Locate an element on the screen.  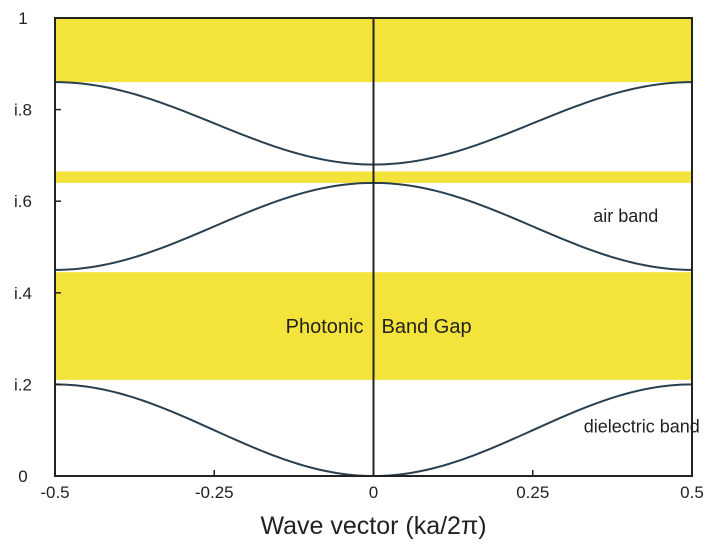
y-tick-label: i.6 is located at coordinates (23, 201).